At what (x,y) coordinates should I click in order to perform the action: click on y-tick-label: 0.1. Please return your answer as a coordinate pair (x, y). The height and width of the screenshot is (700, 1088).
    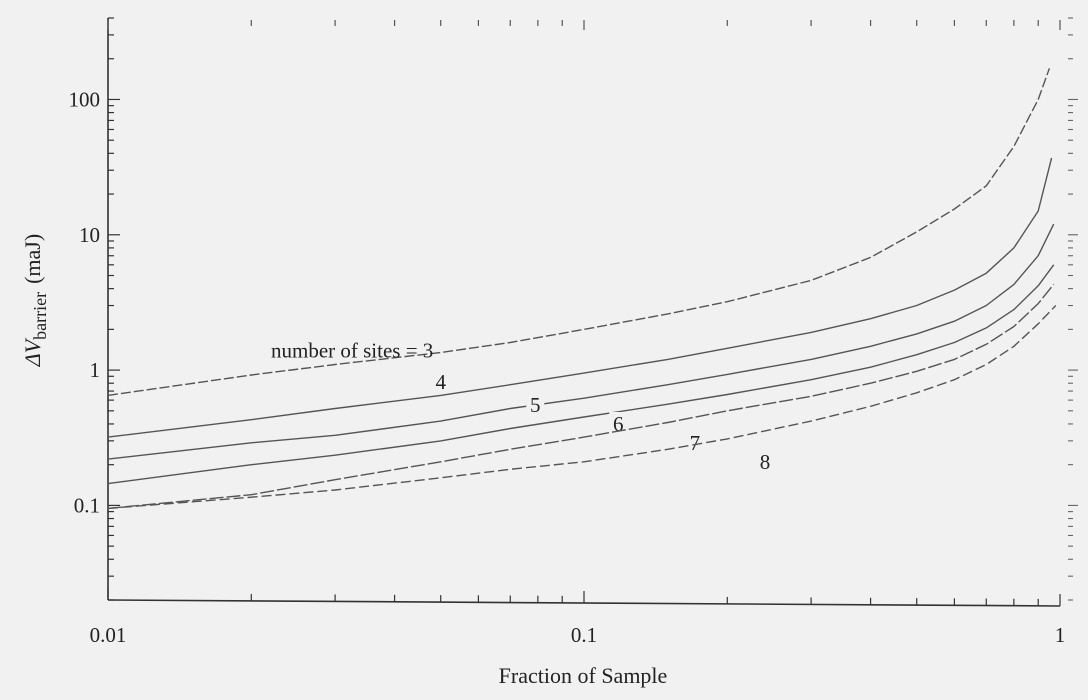
    Looking at the image, I should click on (87, 505).